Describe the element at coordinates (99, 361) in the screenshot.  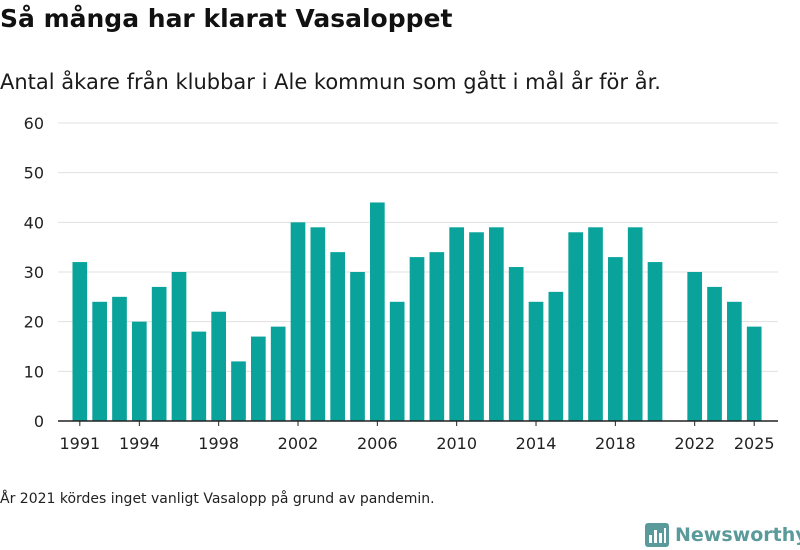
I see `bar-1992` at that location.